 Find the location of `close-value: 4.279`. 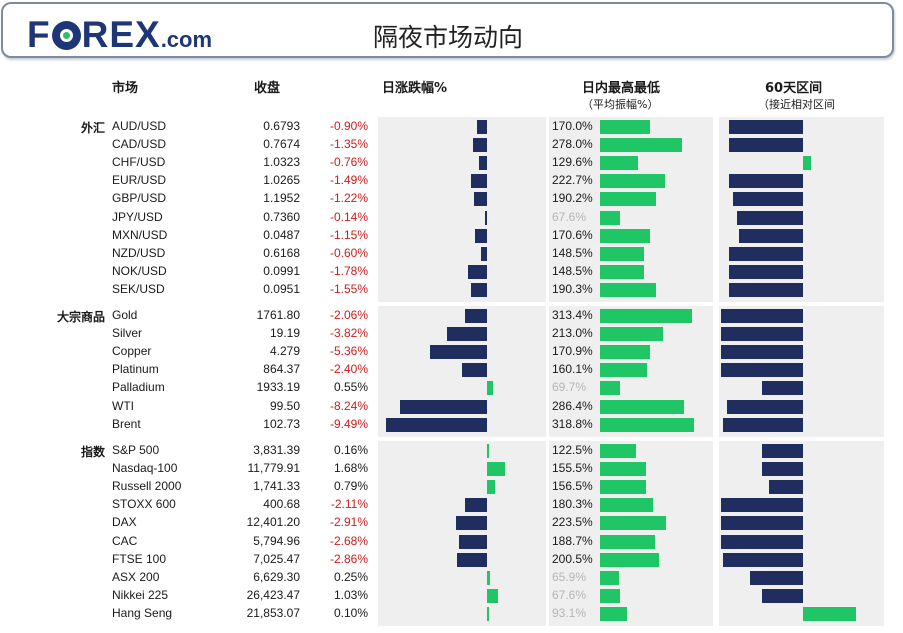

close-value: 4.279 is located at coordinates (284, 351).